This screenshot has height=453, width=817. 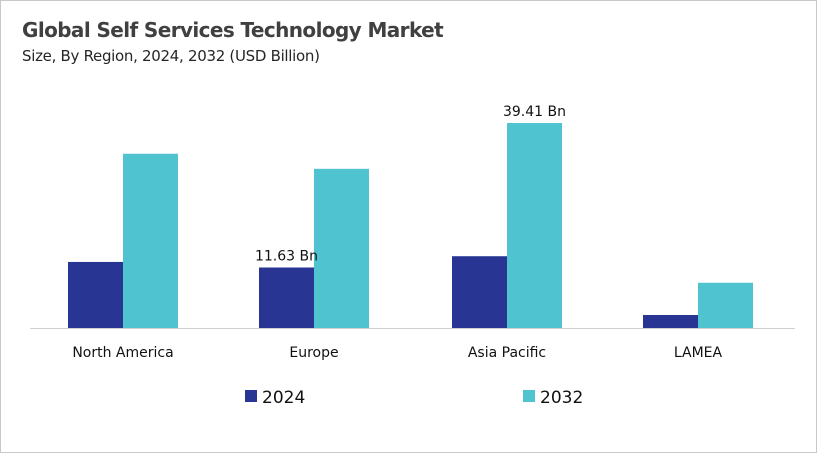 I want to click on bar-2024-lamea, so click(x=670, y=321).